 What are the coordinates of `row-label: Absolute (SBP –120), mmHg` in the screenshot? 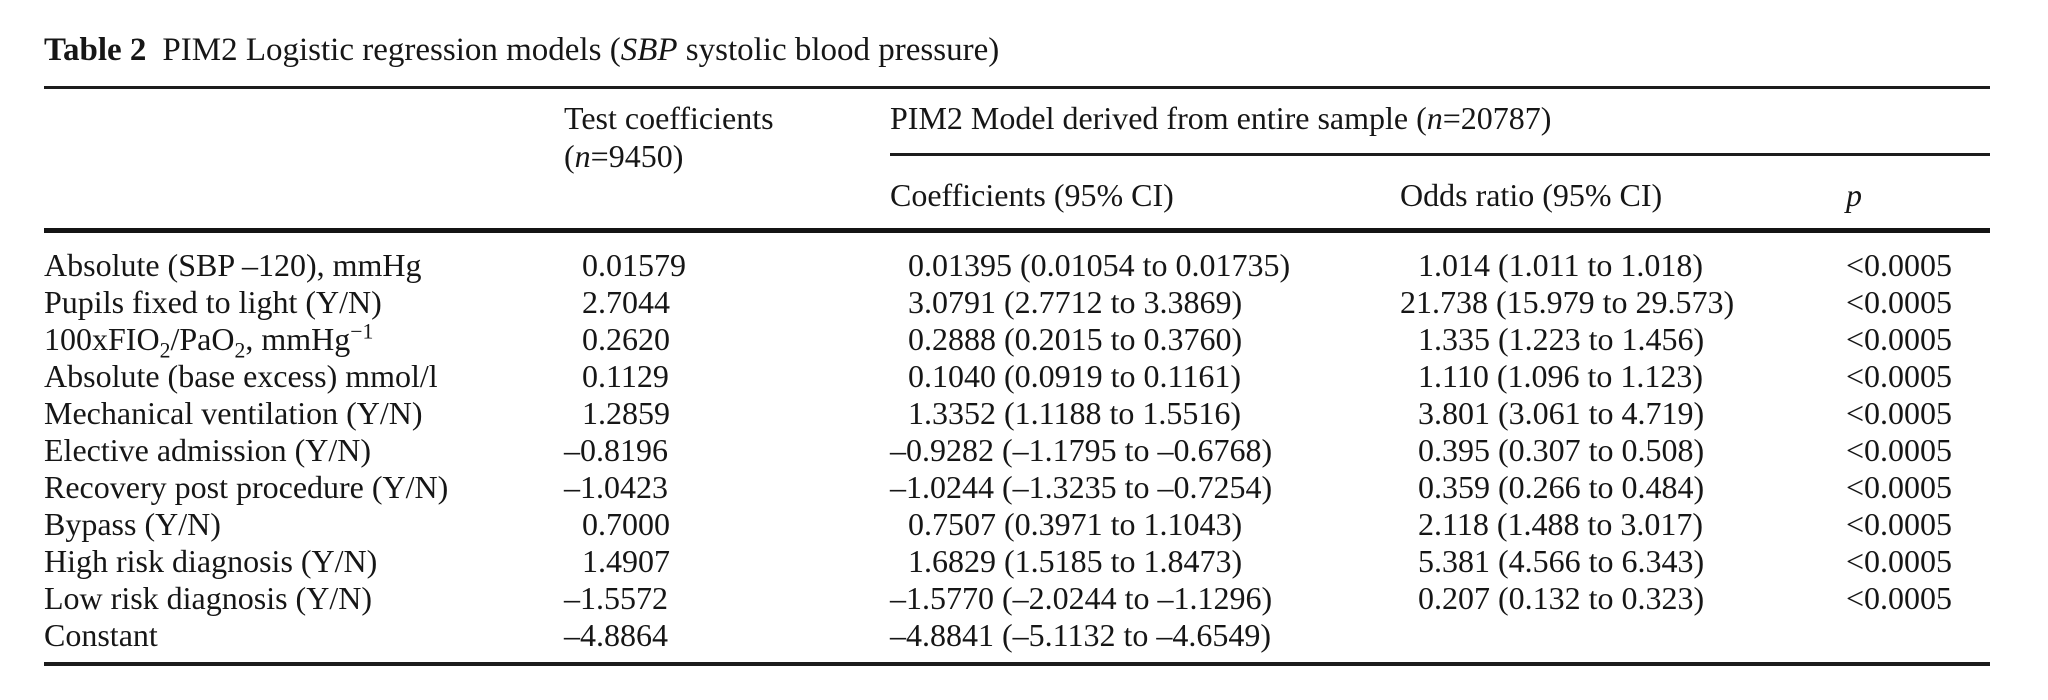 It's located at (233, 265).